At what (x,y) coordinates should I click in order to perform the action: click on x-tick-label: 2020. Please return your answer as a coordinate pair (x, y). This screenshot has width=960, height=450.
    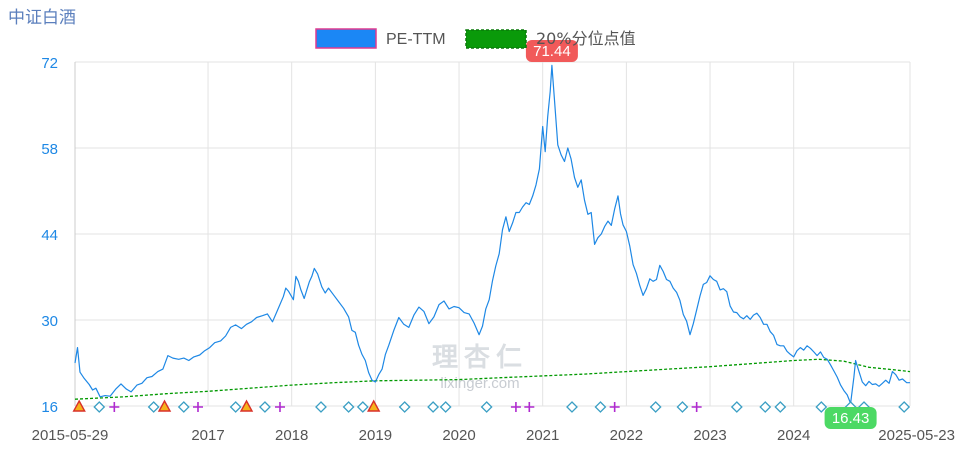
    Looking at the image, I should click on (458, 435).